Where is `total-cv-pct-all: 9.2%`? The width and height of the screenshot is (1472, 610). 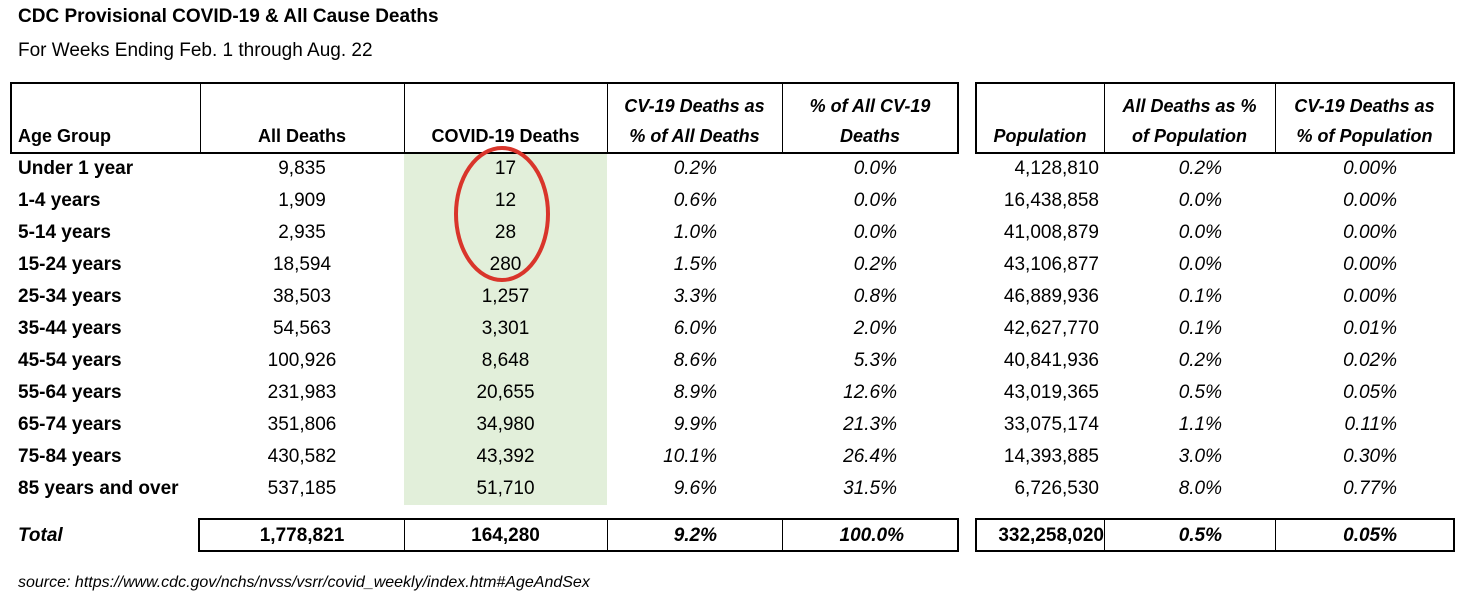 total-cv-pct-all: 9.2% is located at coordinates (695, 535).